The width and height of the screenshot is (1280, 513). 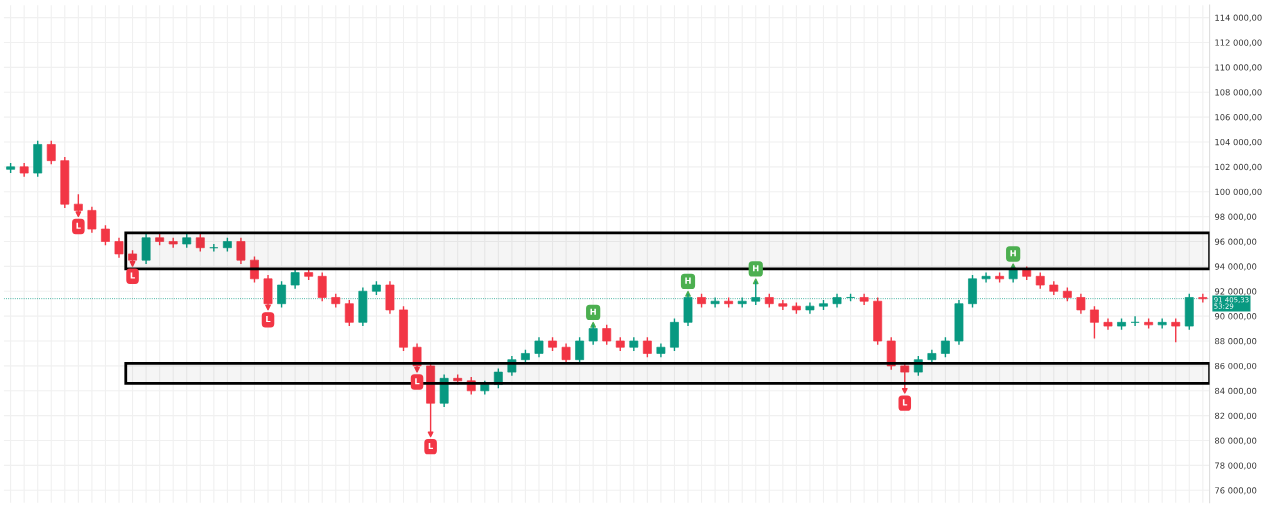 What do you see at coordinates (1236, 441) in the screenshot?
I see `y-tick-label: 80 000,00` at bounding box center [1236, 441].